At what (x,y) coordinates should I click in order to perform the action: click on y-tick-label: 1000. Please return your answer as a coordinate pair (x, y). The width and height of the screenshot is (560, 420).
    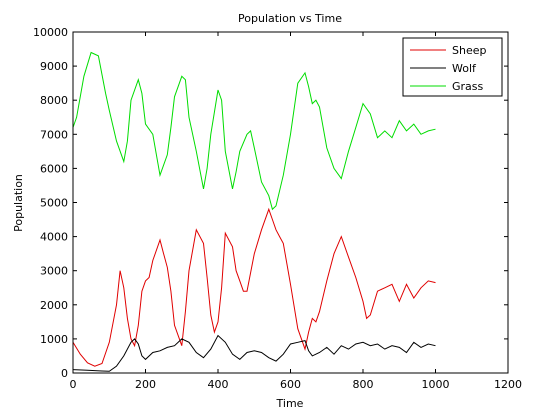
    Looking at the image, I should click on (54, 339).